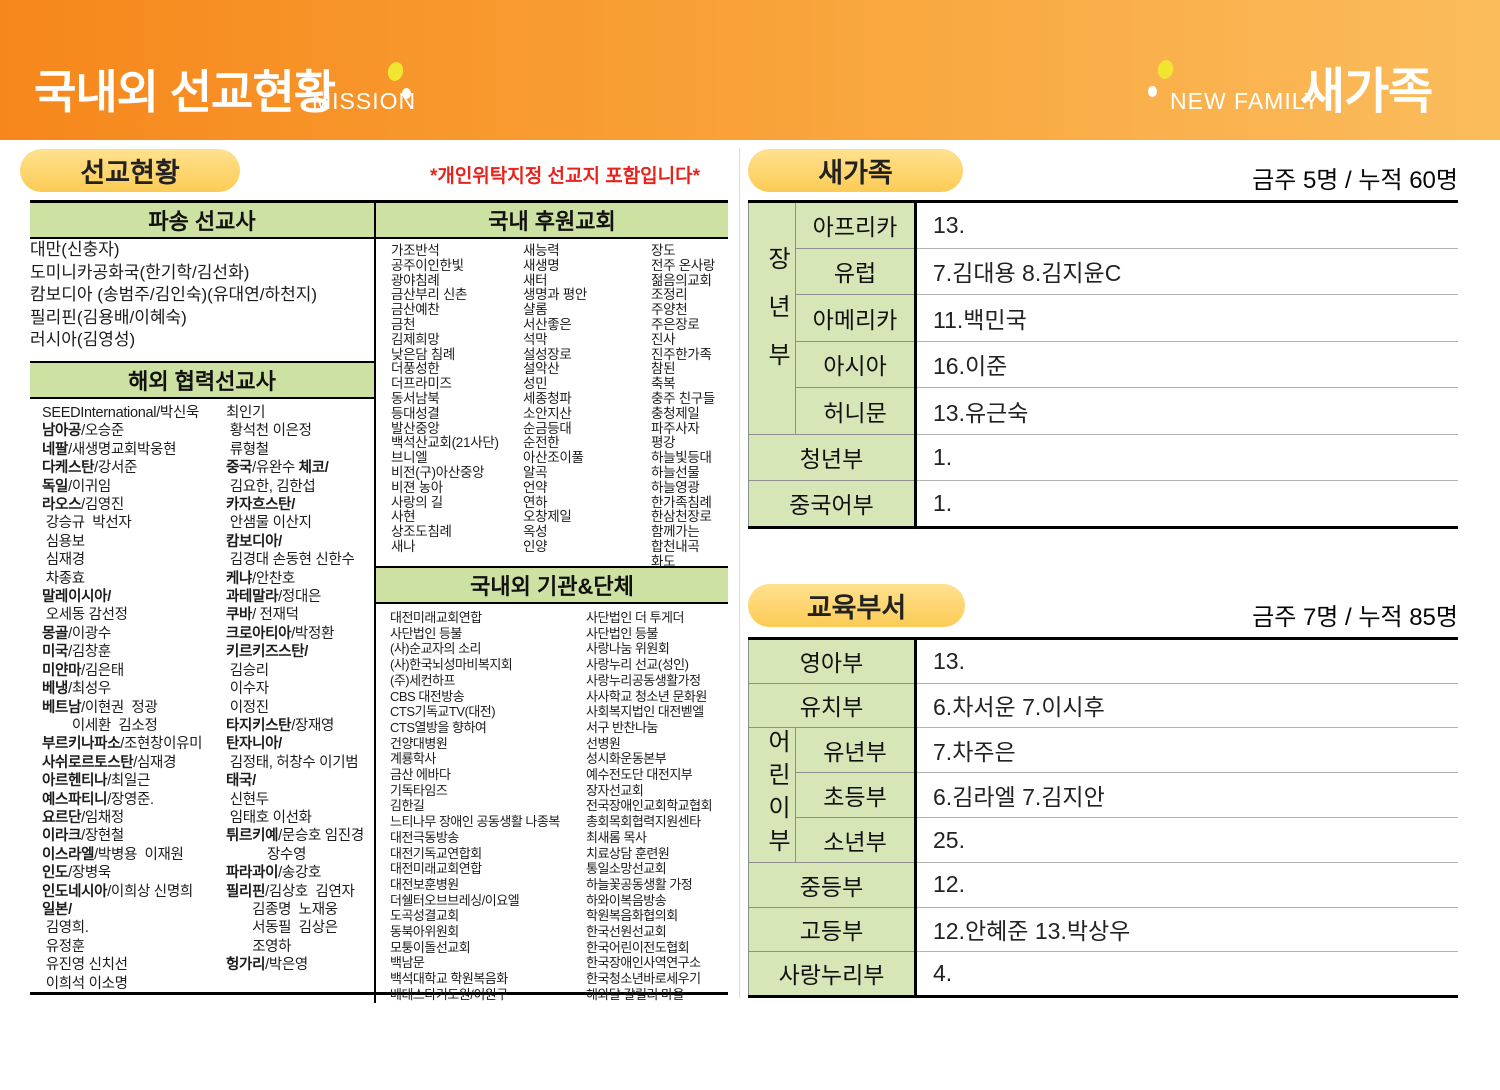  Describe the element at coordinates (639, 884) in the screenshot. I see `list-item: 하늘꽃공동생활 가정` at that location.